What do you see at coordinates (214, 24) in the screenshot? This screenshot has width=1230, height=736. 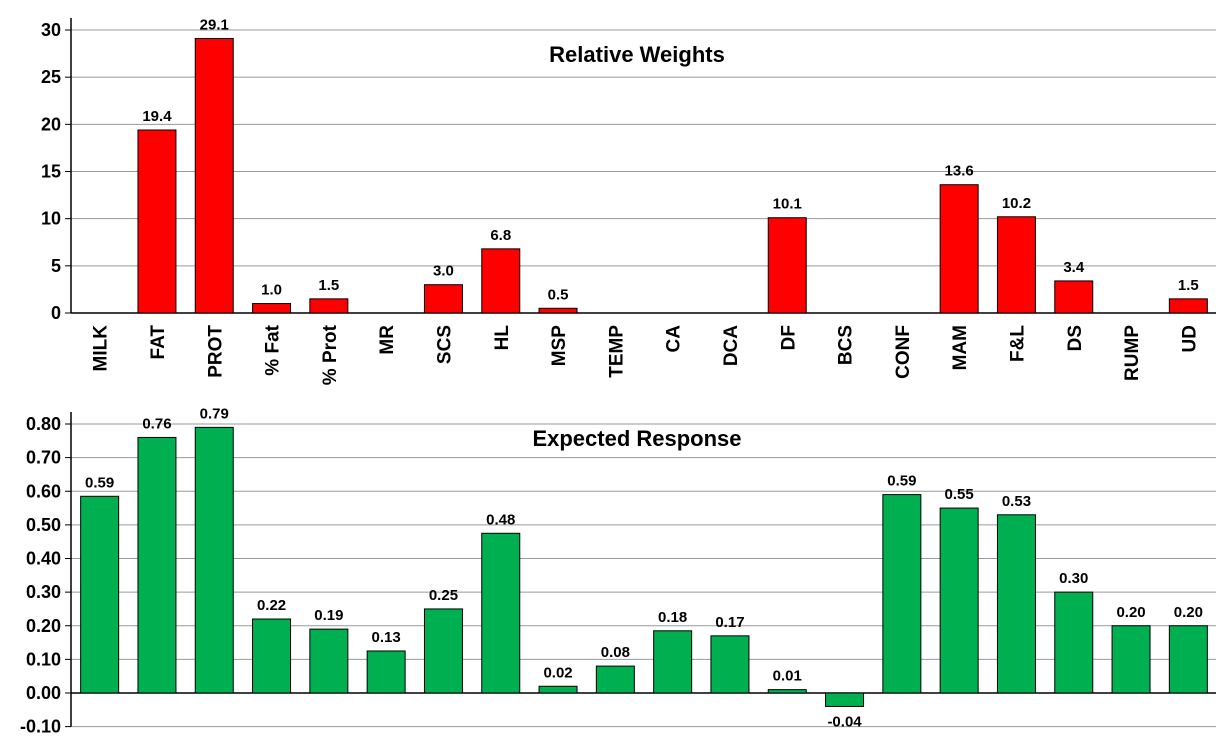 I see `data-label: 29.1` at bounding box center [214, 24].